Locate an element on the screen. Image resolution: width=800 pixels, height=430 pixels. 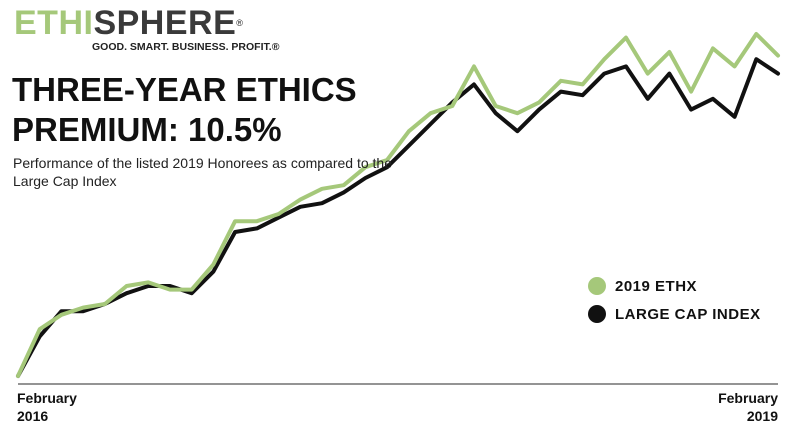
tagline-mark: ® is located at coordinates (275, 47).